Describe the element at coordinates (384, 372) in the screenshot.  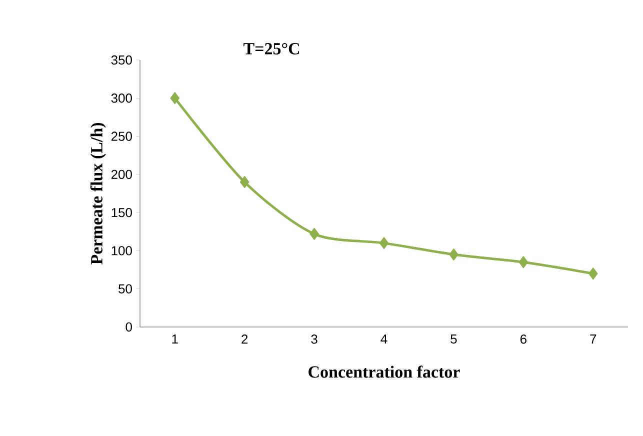
I see `x-axis-title: Concentration factor` at that location.